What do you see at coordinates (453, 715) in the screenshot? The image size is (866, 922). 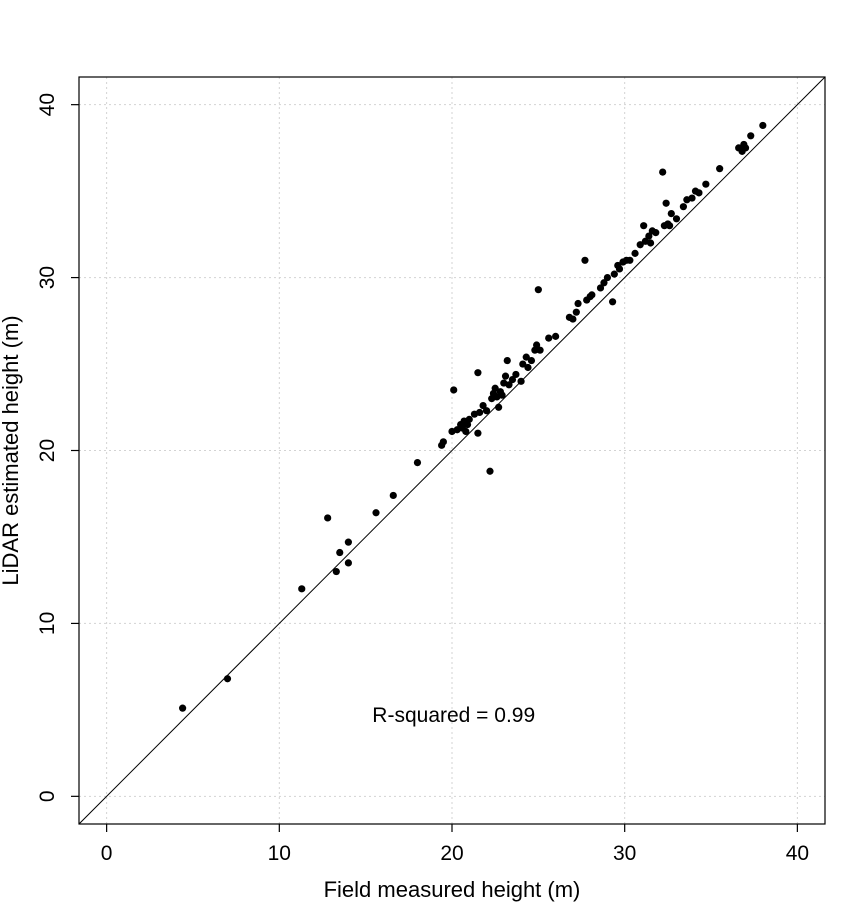 I see `r-squared-annotation: R-squared = 0.99` at bounding box center [453, 715].